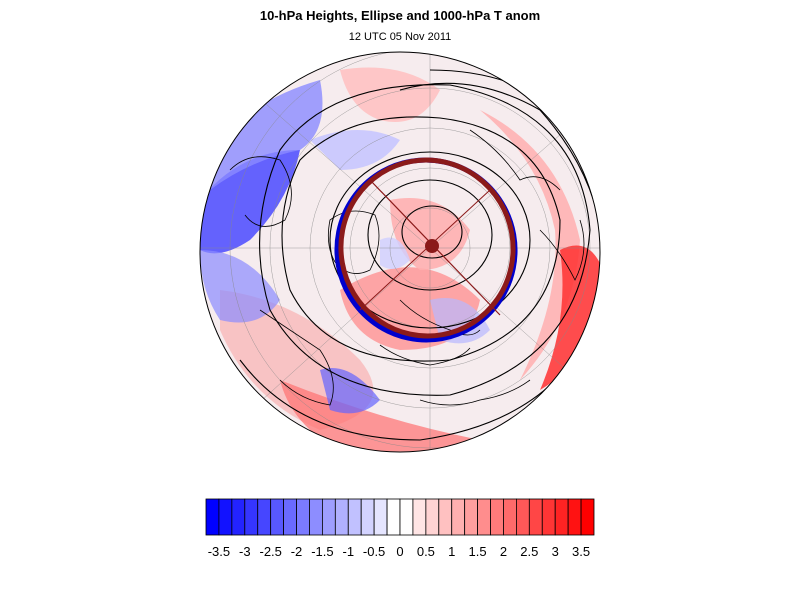  Describe the element at coordinates (245, 551) in the screenshot. I see `colorbar-tick-label: -3` at that location.